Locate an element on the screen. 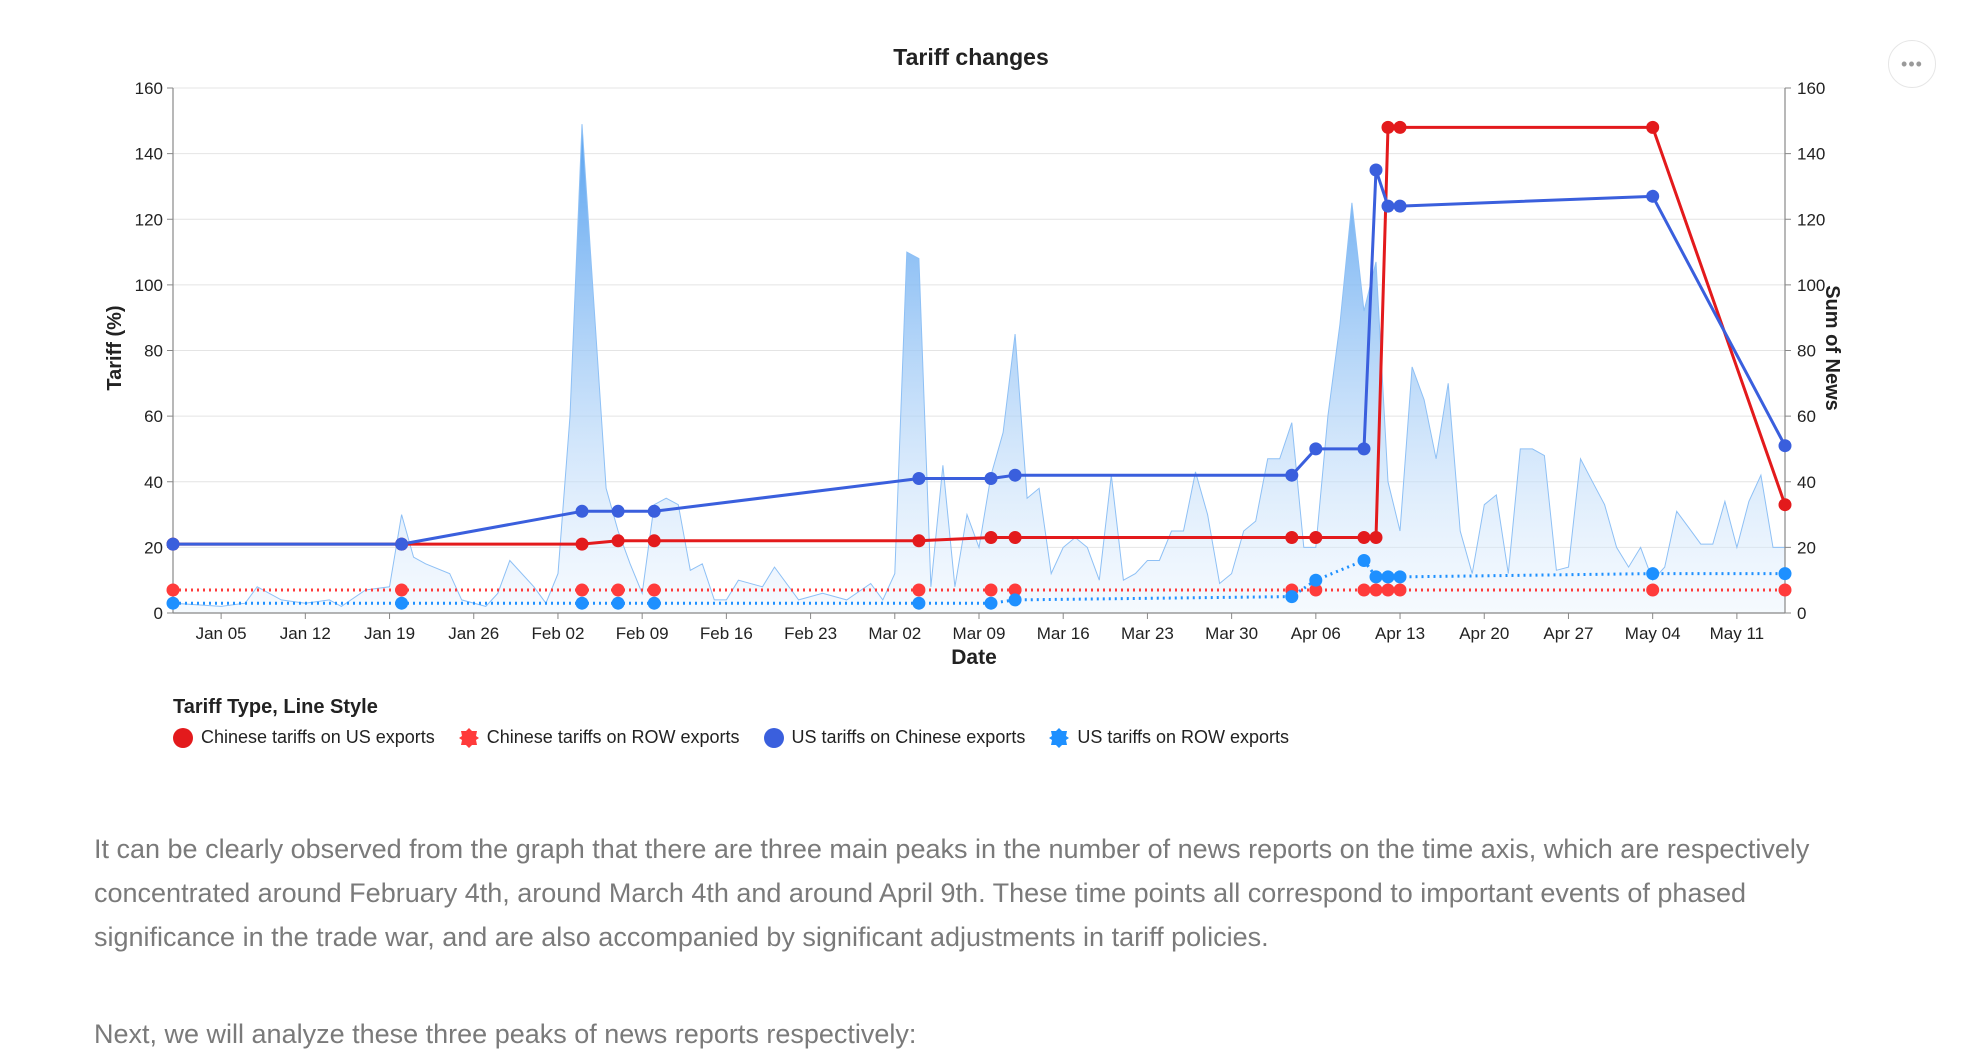  legend-item-chinese-us: Chinese tariffs on US exports is located at coordinates (304, 737).